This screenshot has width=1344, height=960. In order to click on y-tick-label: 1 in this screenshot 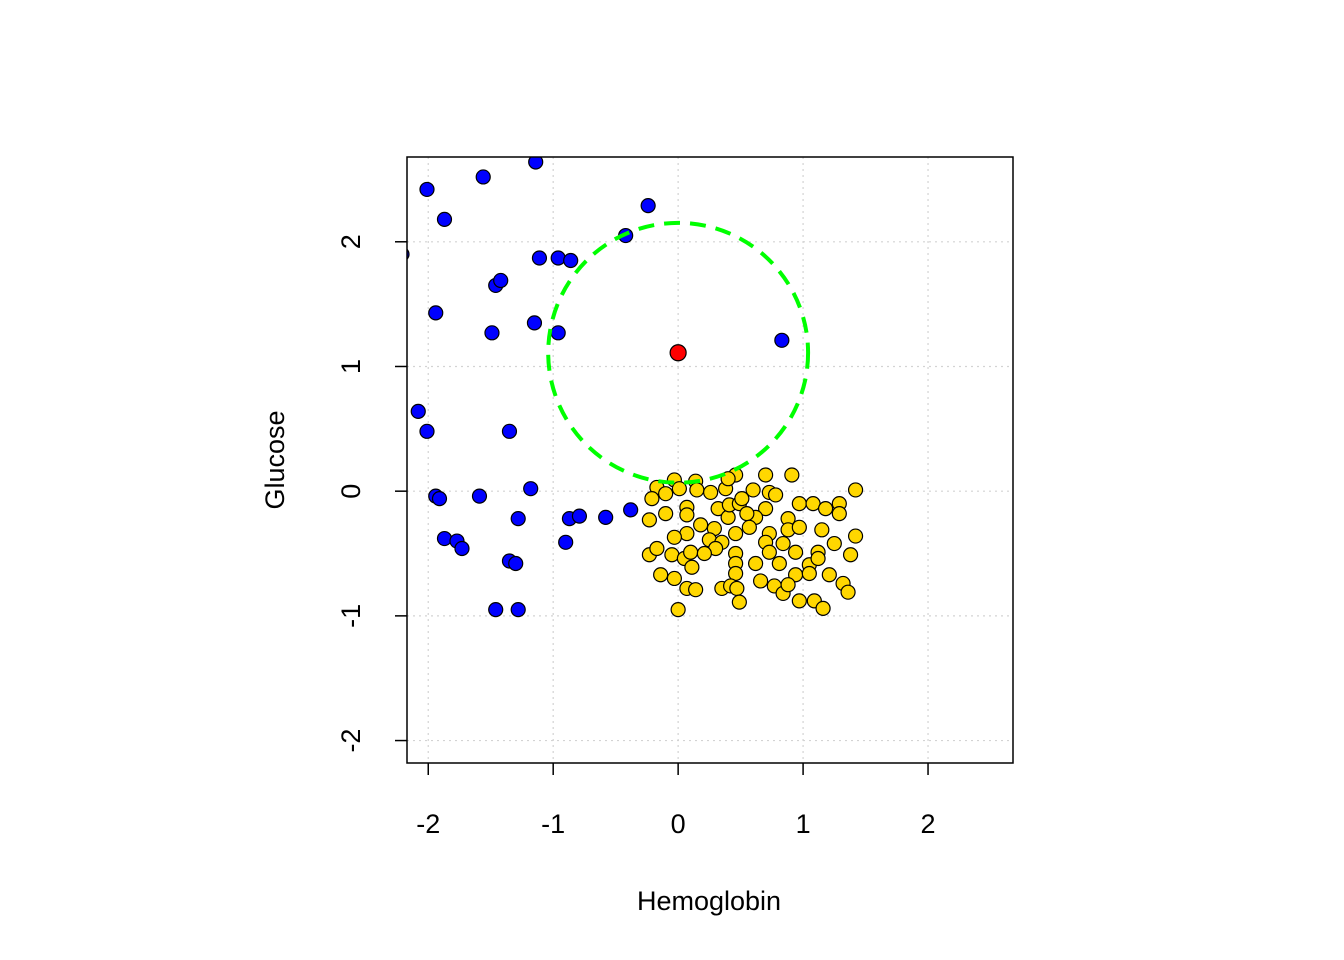, I will do `click(351, 366)`.